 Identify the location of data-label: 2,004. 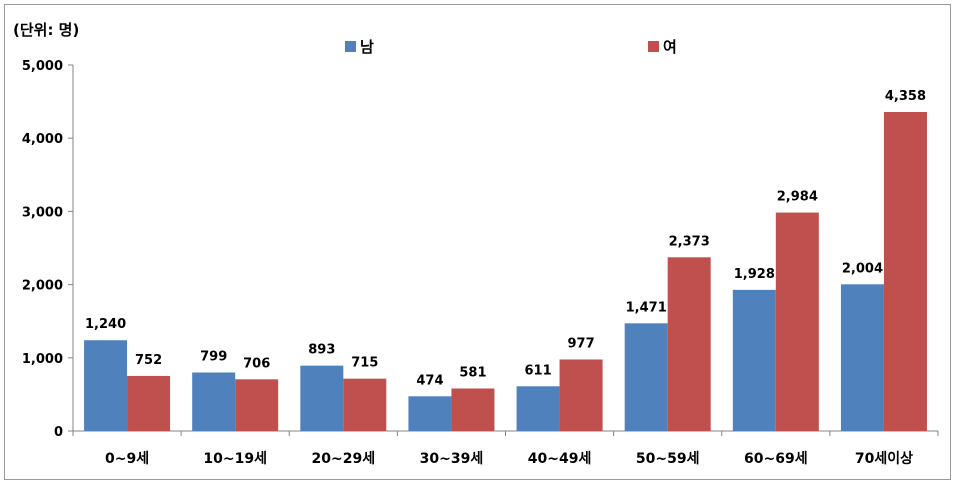
(862, 268).